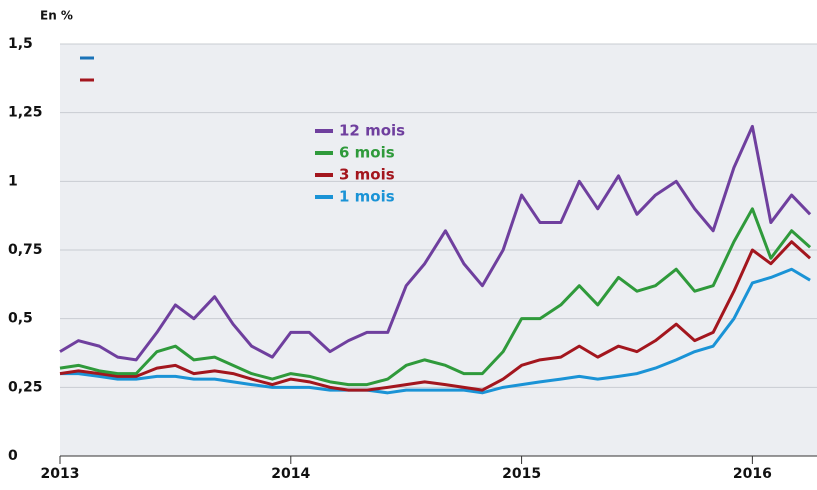 Image resolution: width=817 pixels, height=490 pixels. I want to click on x-tick-label: 2016, so click(752, 474).